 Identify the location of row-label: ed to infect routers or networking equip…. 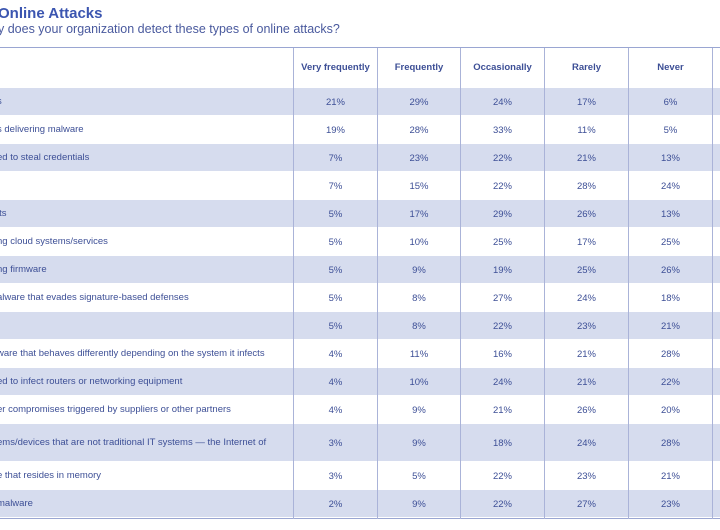
(91, 381).